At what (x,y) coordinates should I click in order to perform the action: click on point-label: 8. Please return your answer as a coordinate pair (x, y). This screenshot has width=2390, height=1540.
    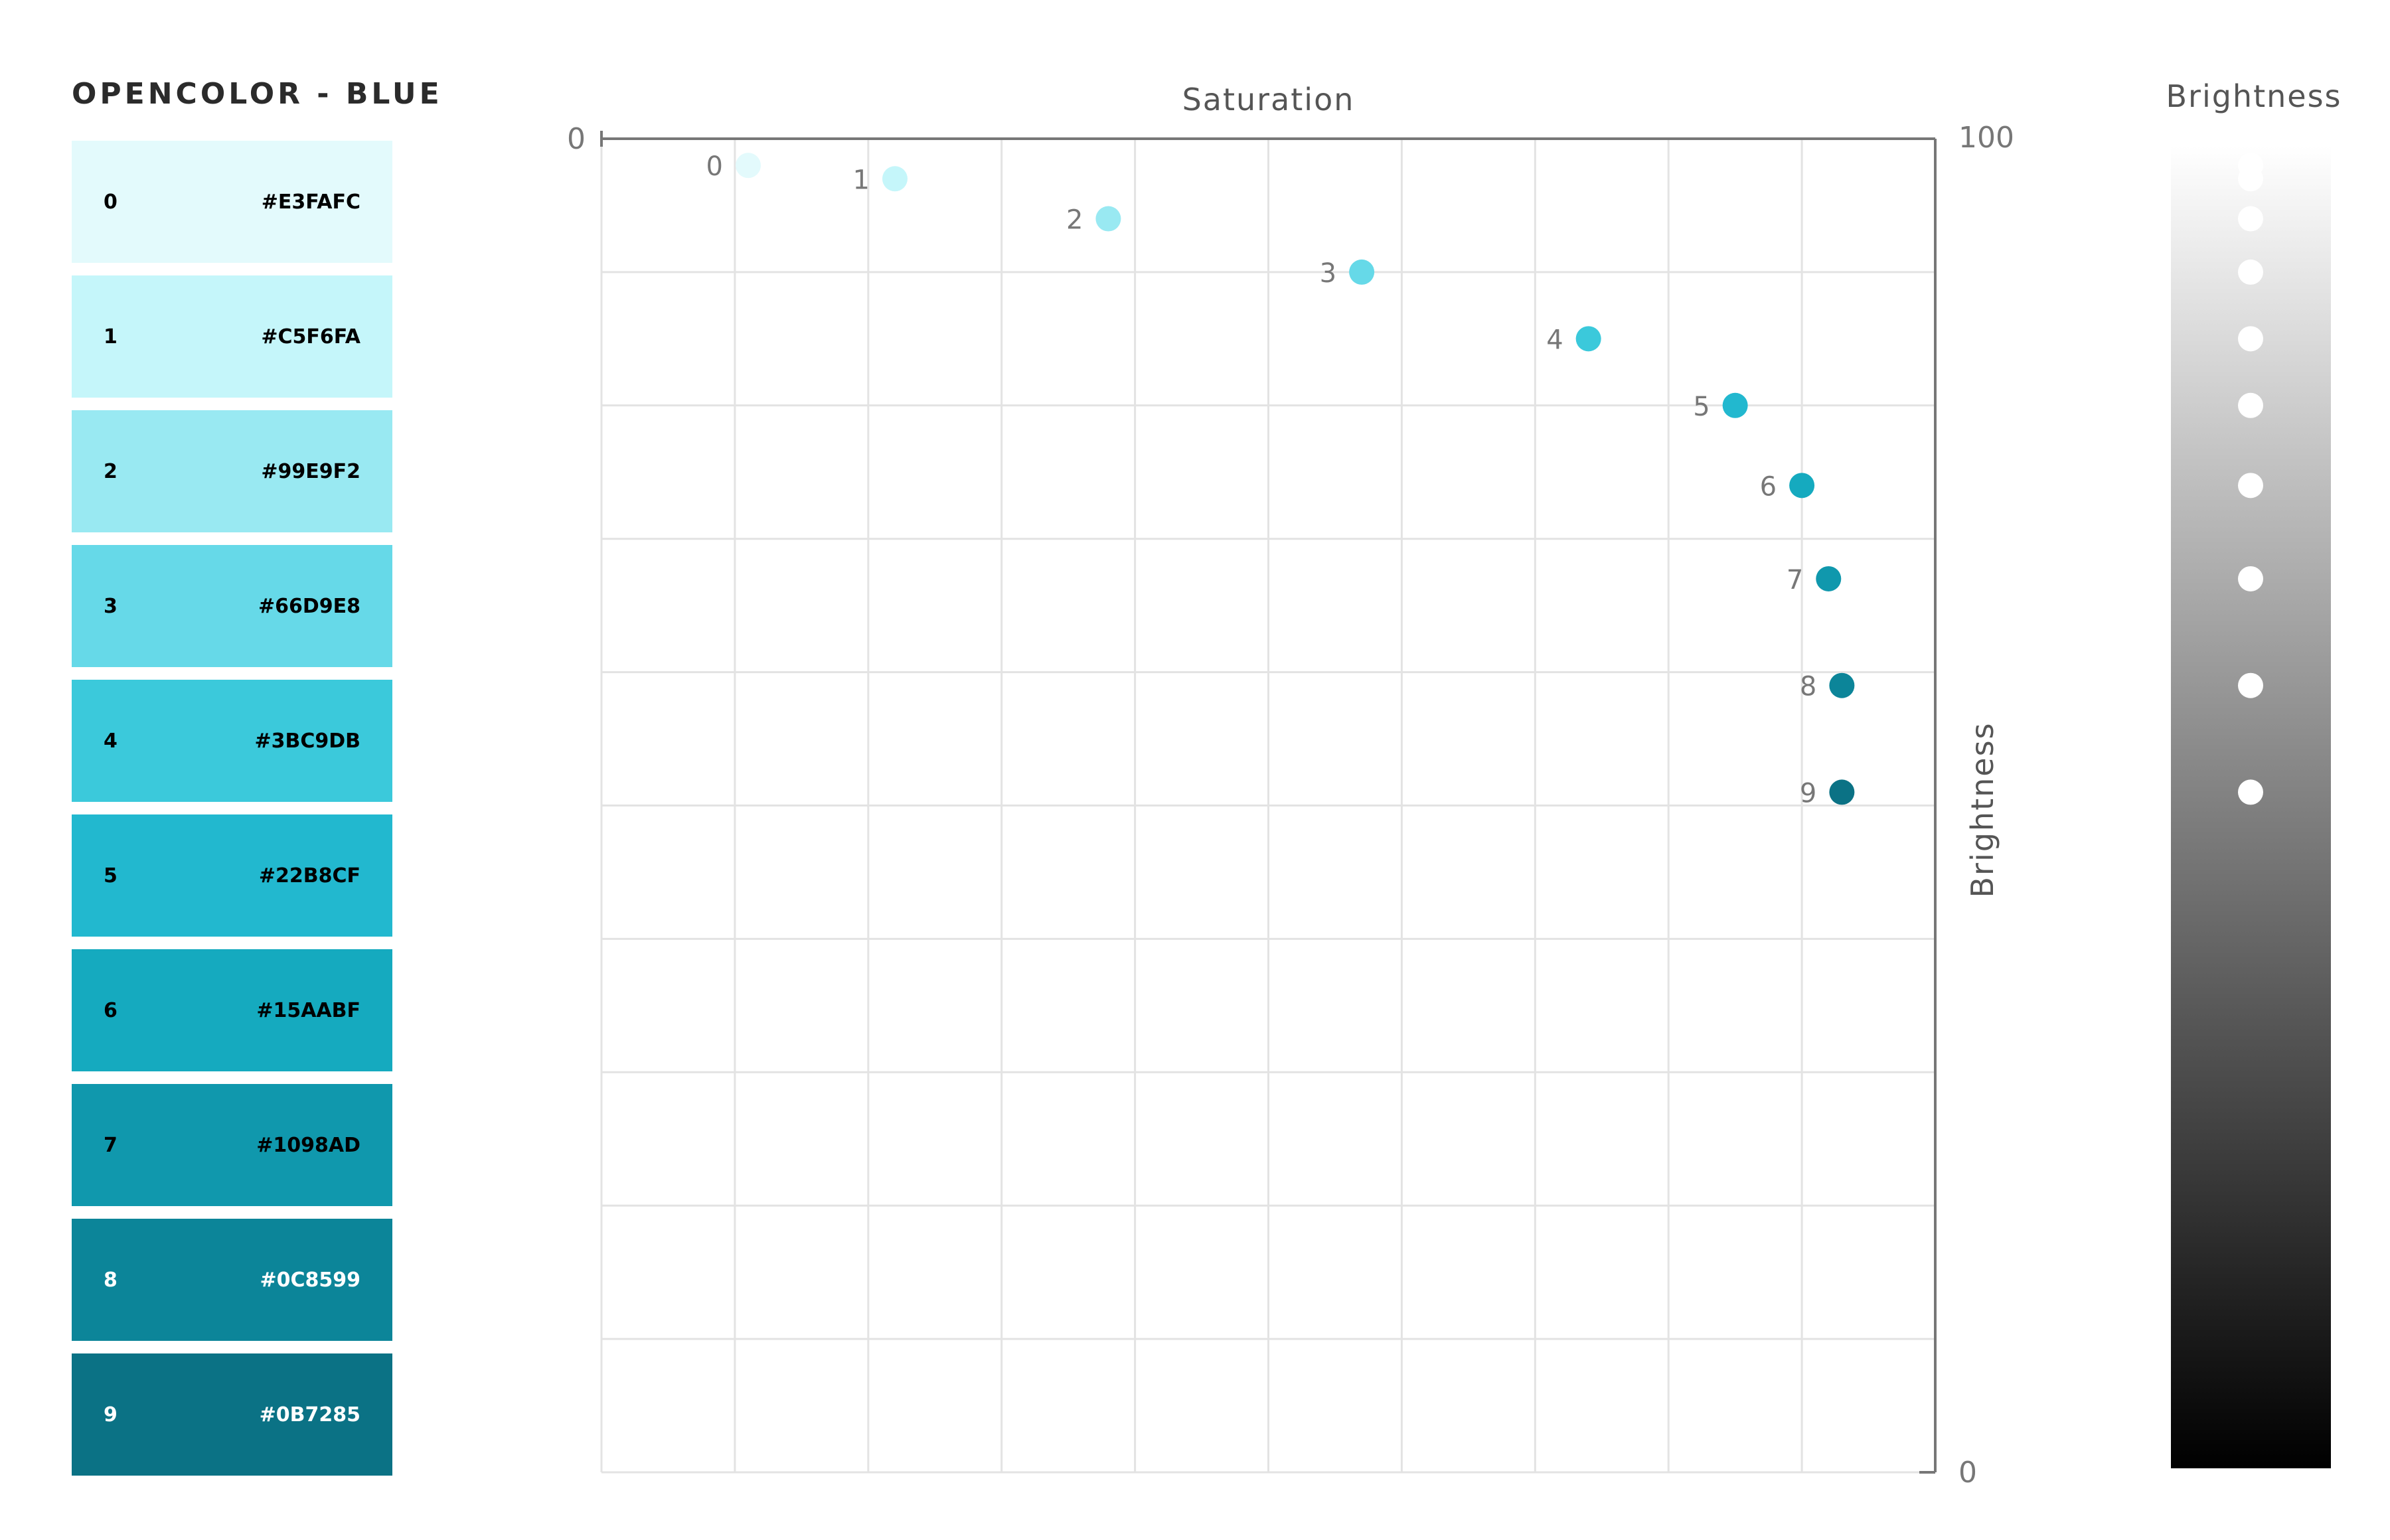
    Looking at the image, I should click on (1808, 687).